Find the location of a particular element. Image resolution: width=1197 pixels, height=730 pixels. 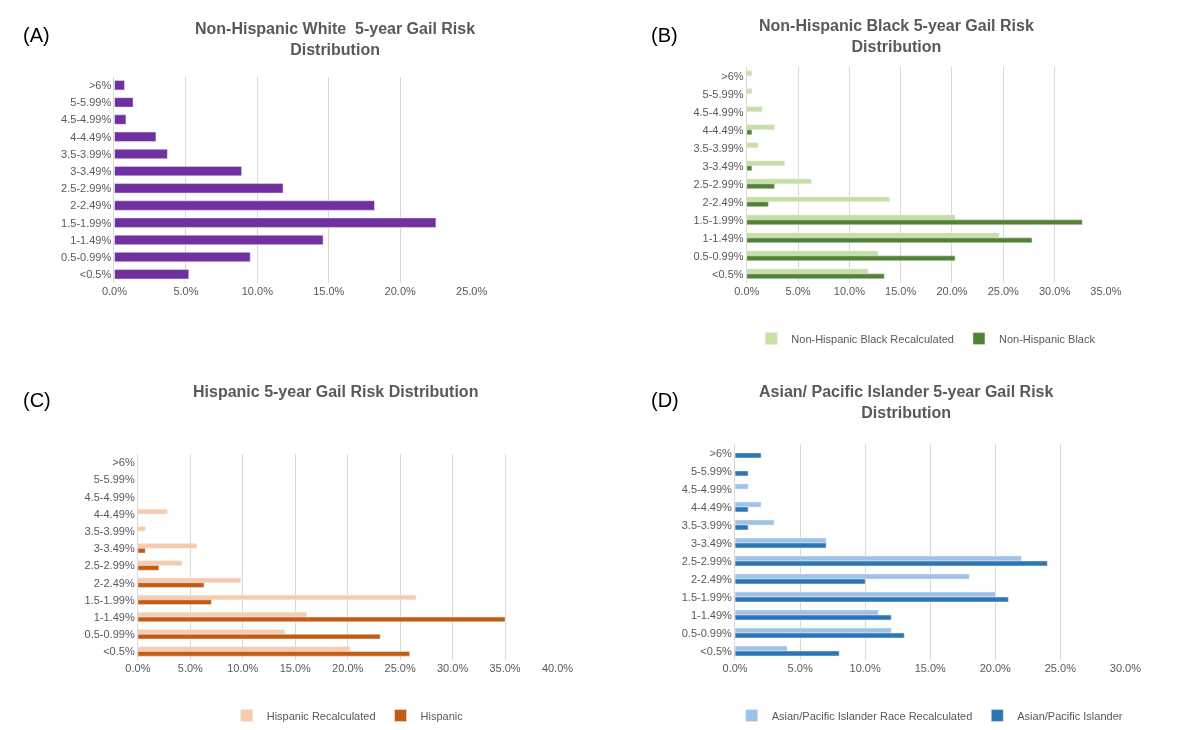

x-tick-label: 40.0% is located at coordinates (557, 668).